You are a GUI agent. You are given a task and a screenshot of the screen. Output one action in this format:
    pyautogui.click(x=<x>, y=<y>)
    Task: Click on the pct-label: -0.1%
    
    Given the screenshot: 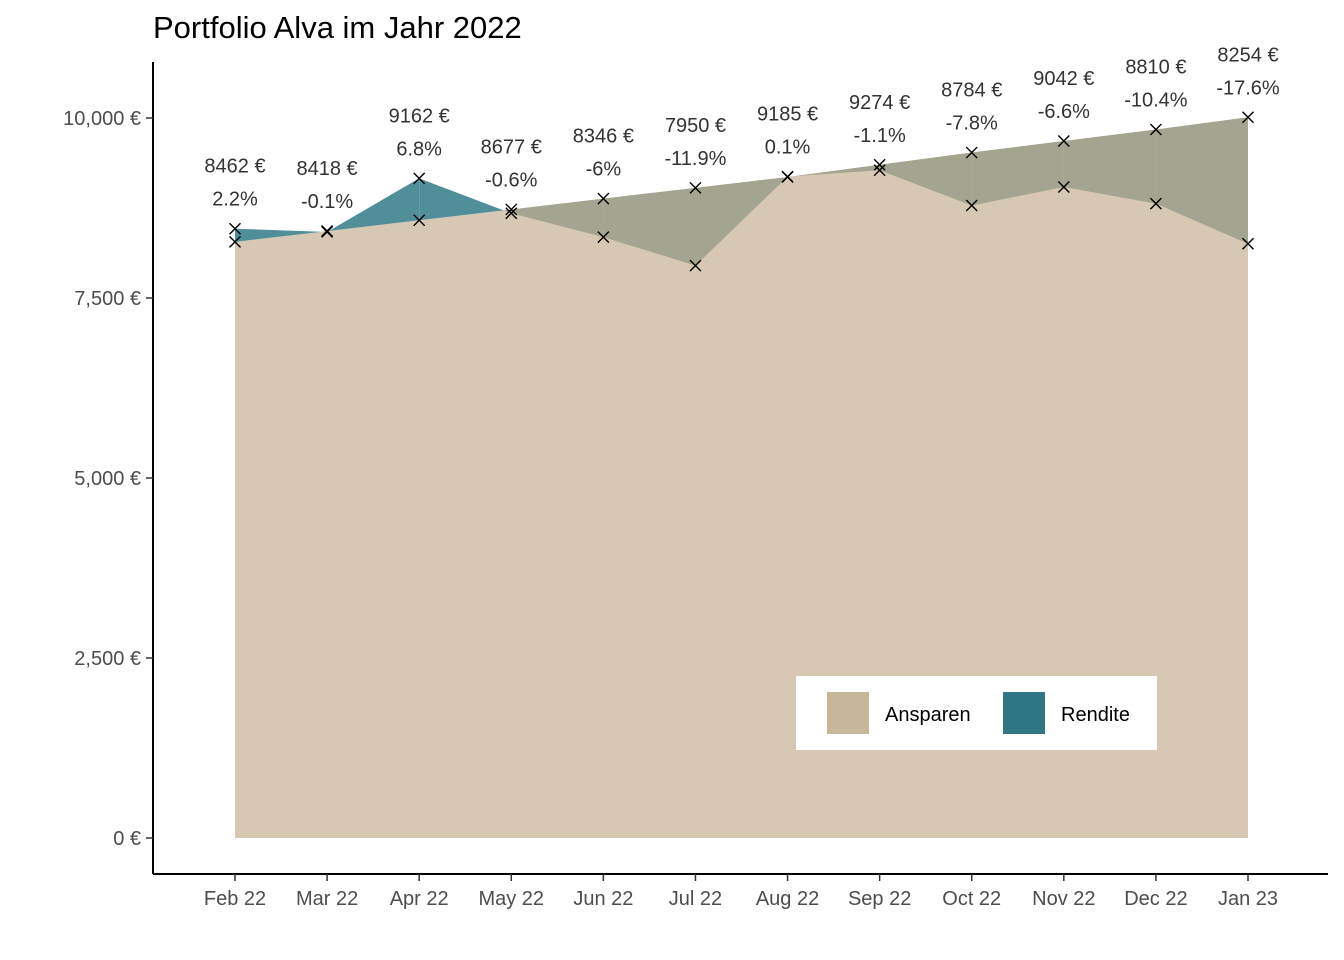 What is the action you would take?
    pyautogui.click(x=327, y=202)
    